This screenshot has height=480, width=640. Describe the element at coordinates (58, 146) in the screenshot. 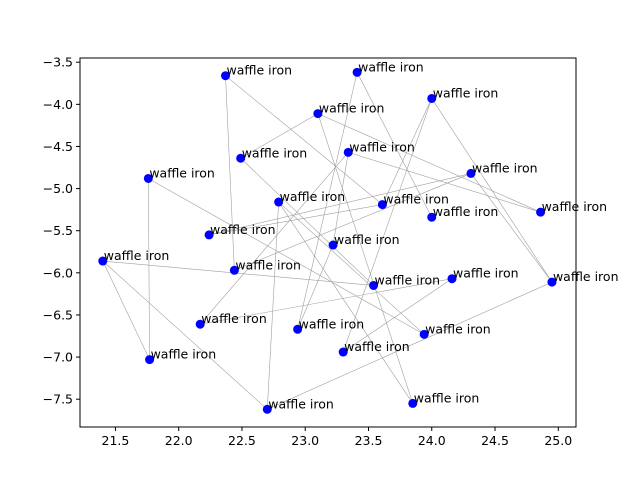

I see `y-tick-label: −4.5` at that location.